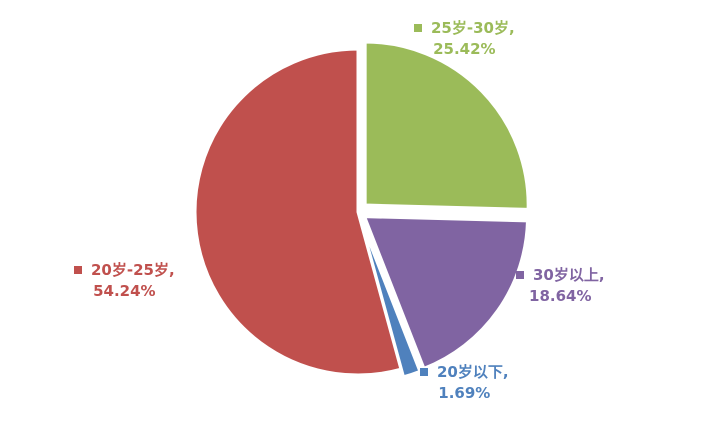  Describe the element at coordinates (464, 393) in the screenshot. I see `label-under-20-pct: 1.69%` at that location.